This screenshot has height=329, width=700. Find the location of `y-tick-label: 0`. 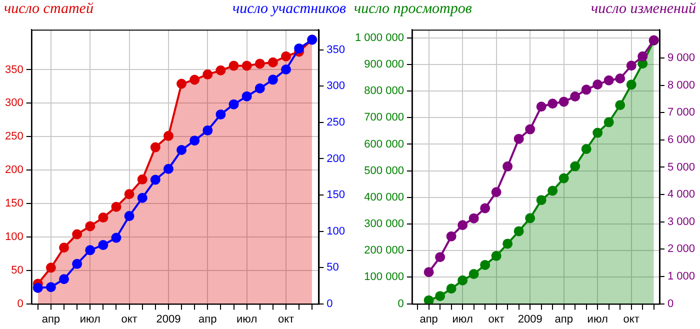

y-tick-label: 0 is located at coordinates (20, 304).